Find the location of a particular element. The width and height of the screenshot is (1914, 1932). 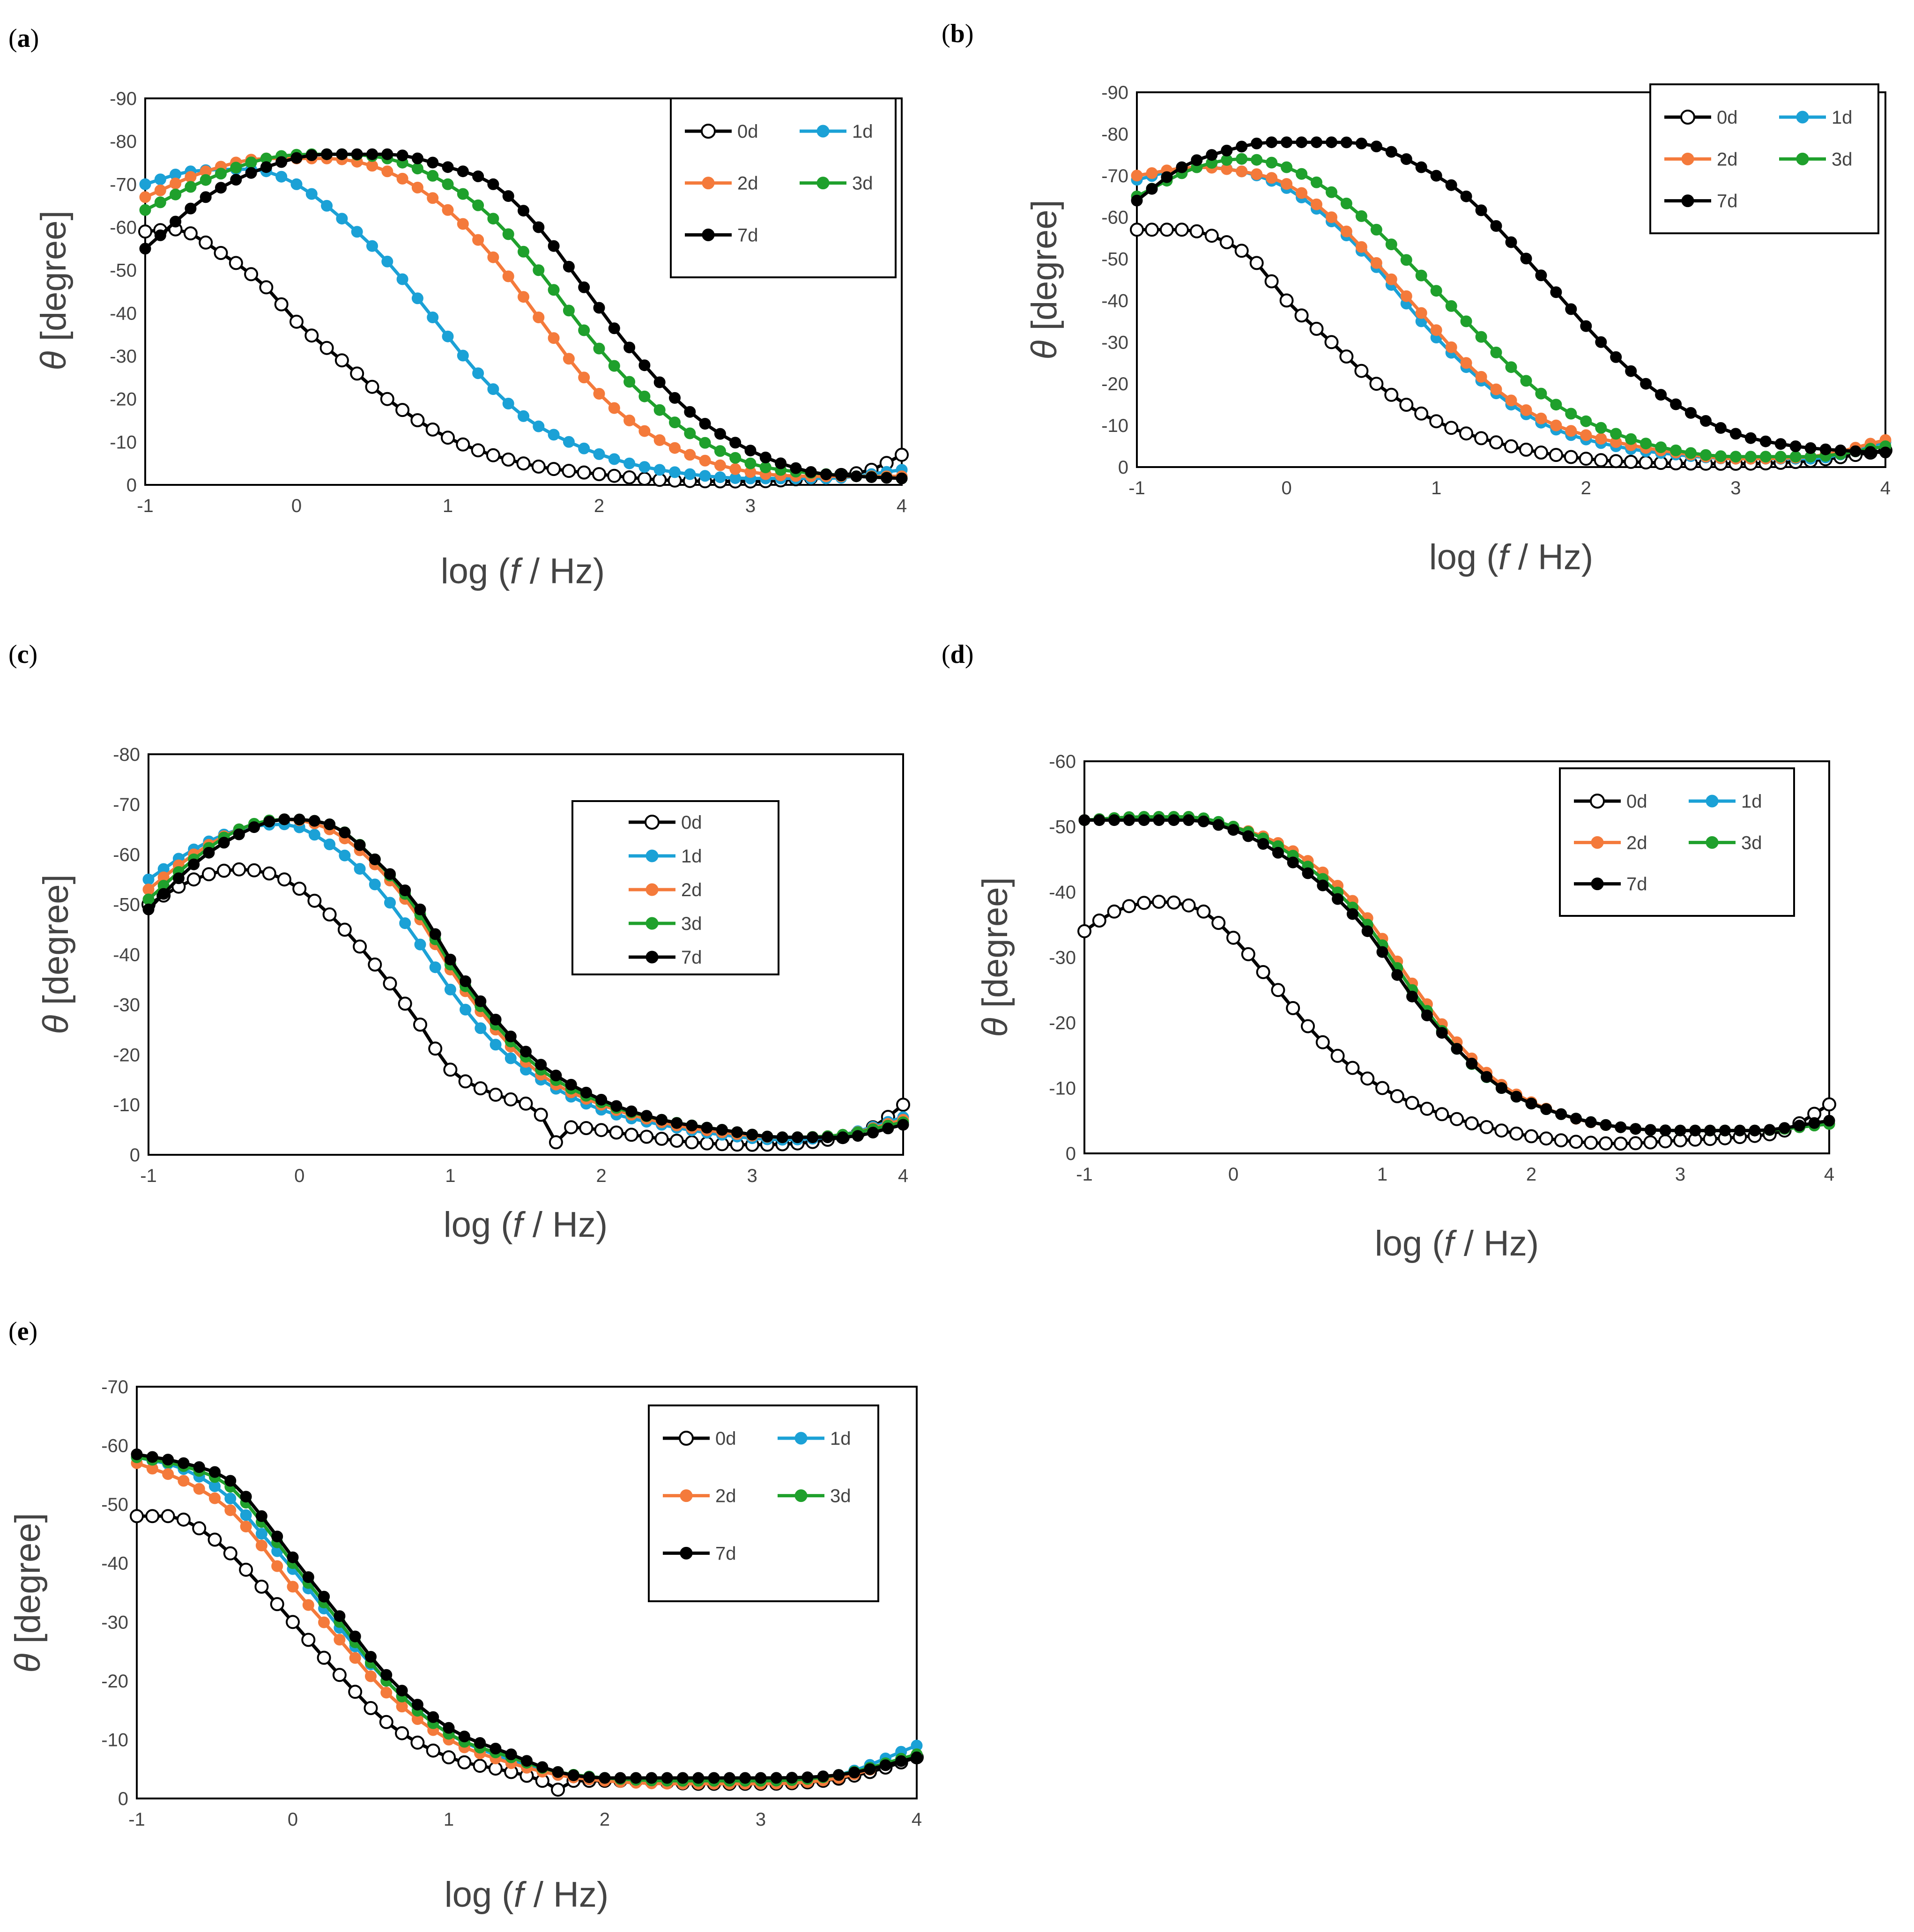

y-tick-label: -30 is located at coordinates (123, 357).